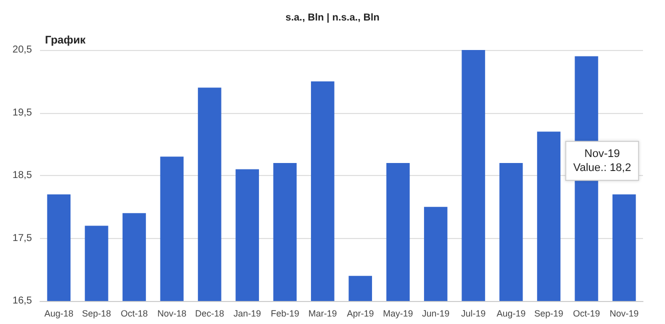 The image size is (665, 324). Describe the element at coordinates (473, 313) in the screenshot. I see `x-tick-label: Jul-19` at that location.